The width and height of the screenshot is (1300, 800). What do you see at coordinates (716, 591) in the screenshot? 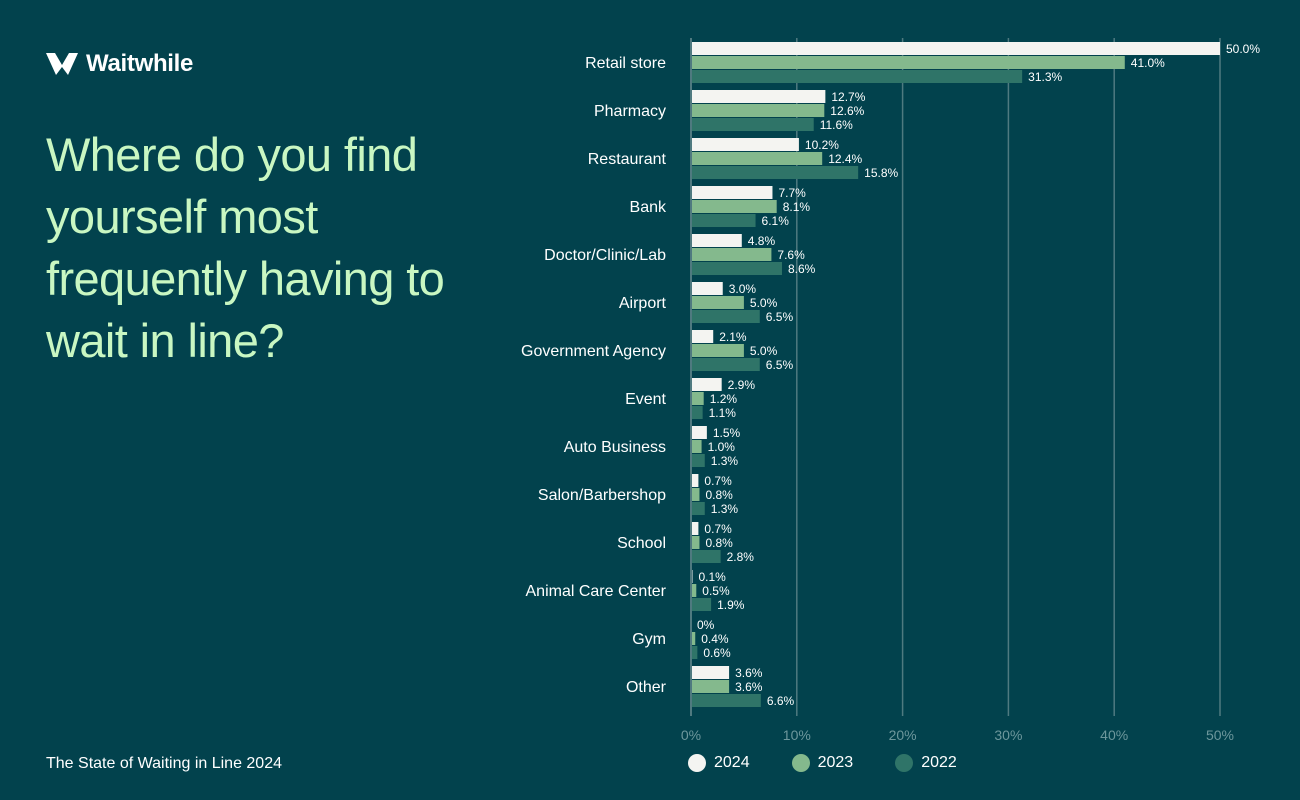
I see `data-label-2023: 0.5%` at bounding box center [716, 591].